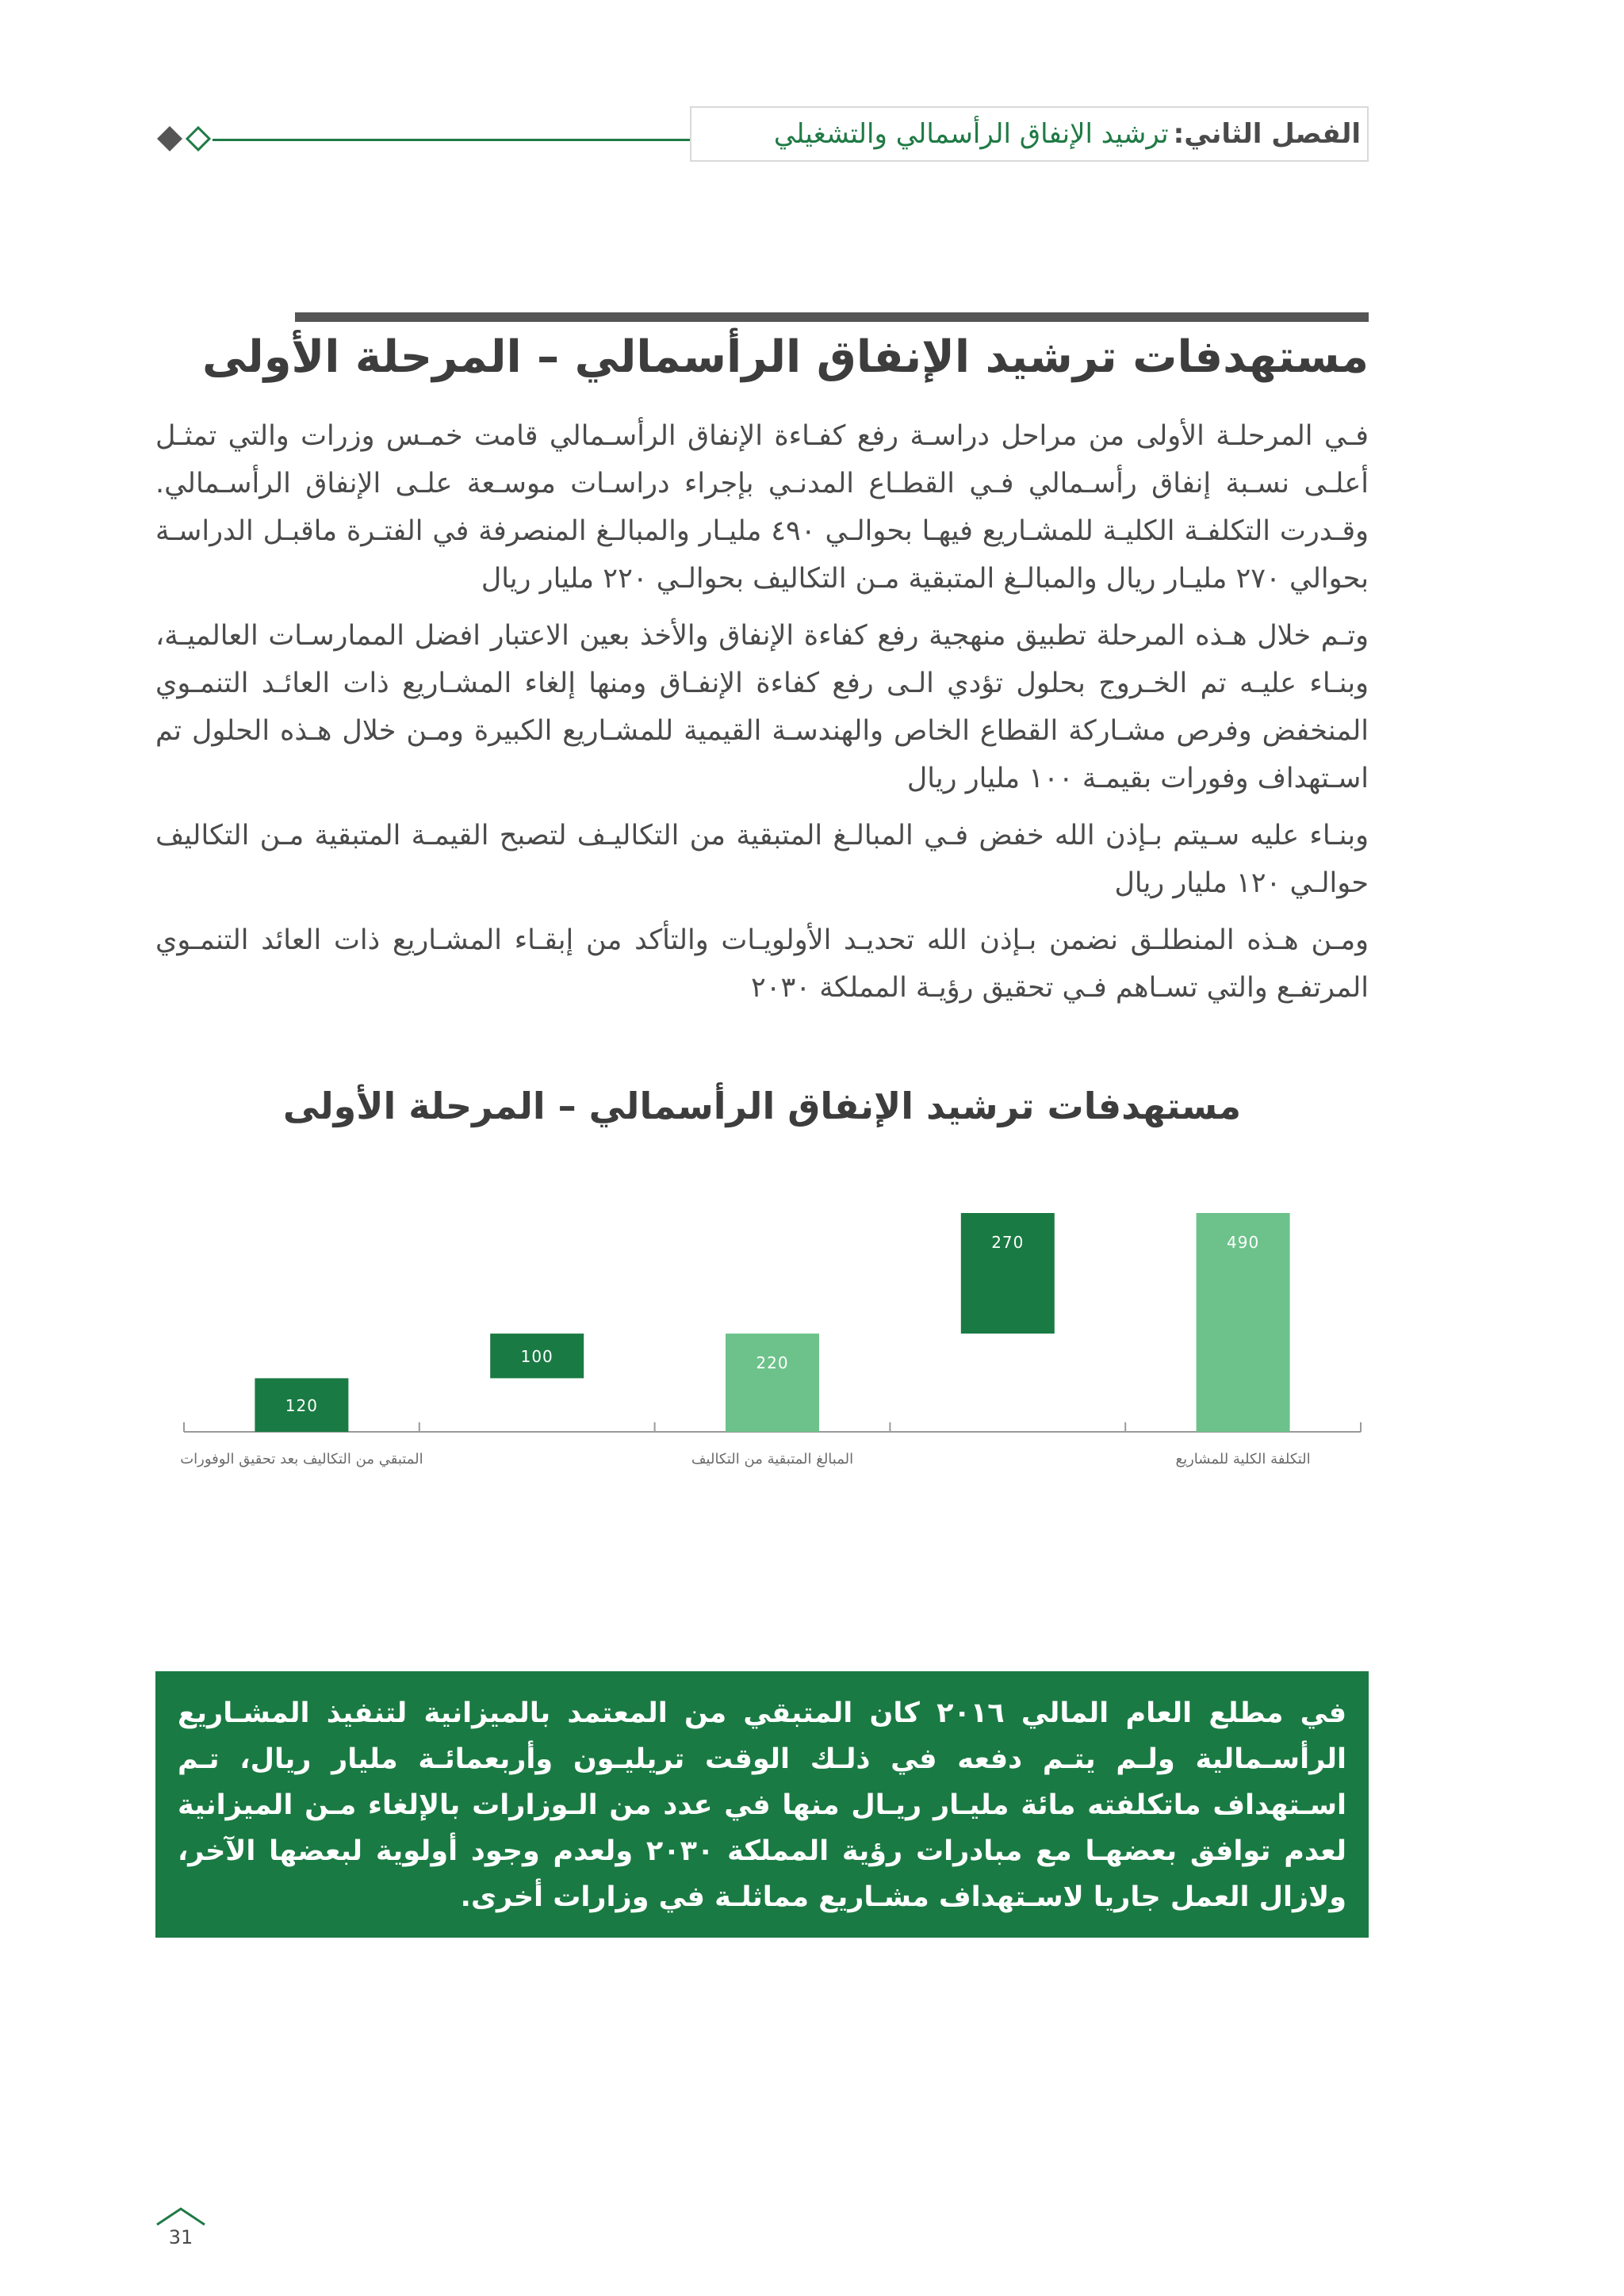  What do you see at coordinates (180, 2218) in the screenshot?
I see `page-chevron-icon` at bounding box center [180, 2218].